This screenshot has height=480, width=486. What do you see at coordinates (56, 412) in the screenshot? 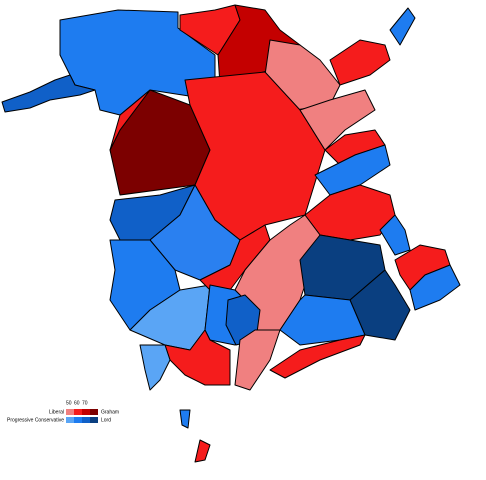
I see `legend-party: Liberal` at bounding box center [56, 412].